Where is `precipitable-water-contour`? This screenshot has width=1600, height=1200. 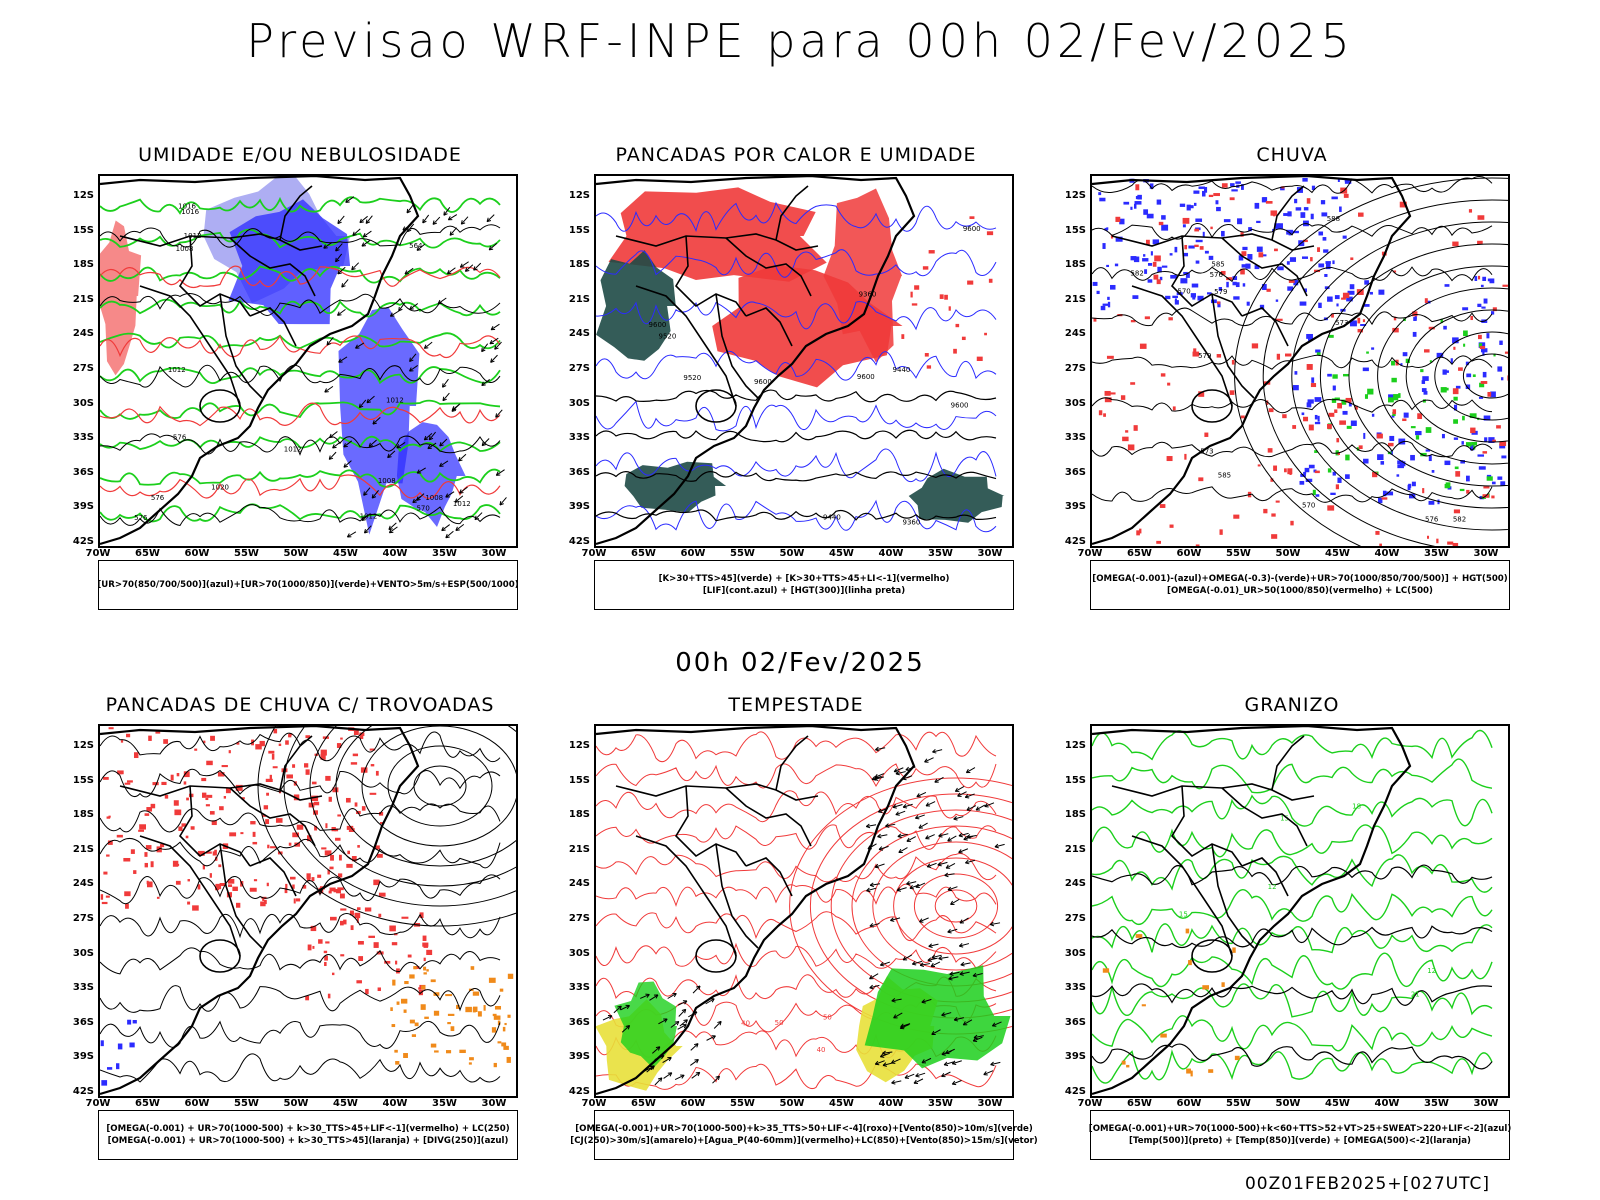 precipitable-water-contour is located at coordinates (796, 747).